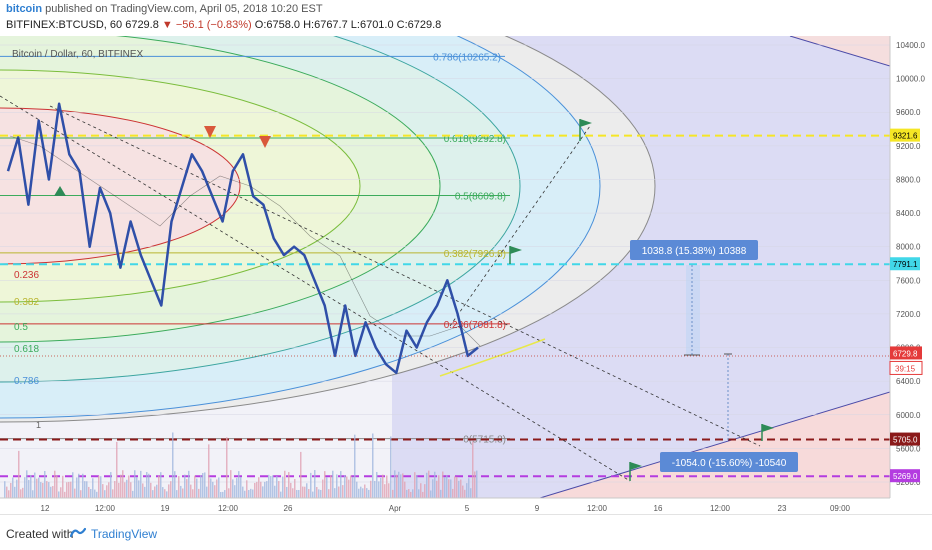  I want to click on left-fib-label: 0.382, so click(26, 302).